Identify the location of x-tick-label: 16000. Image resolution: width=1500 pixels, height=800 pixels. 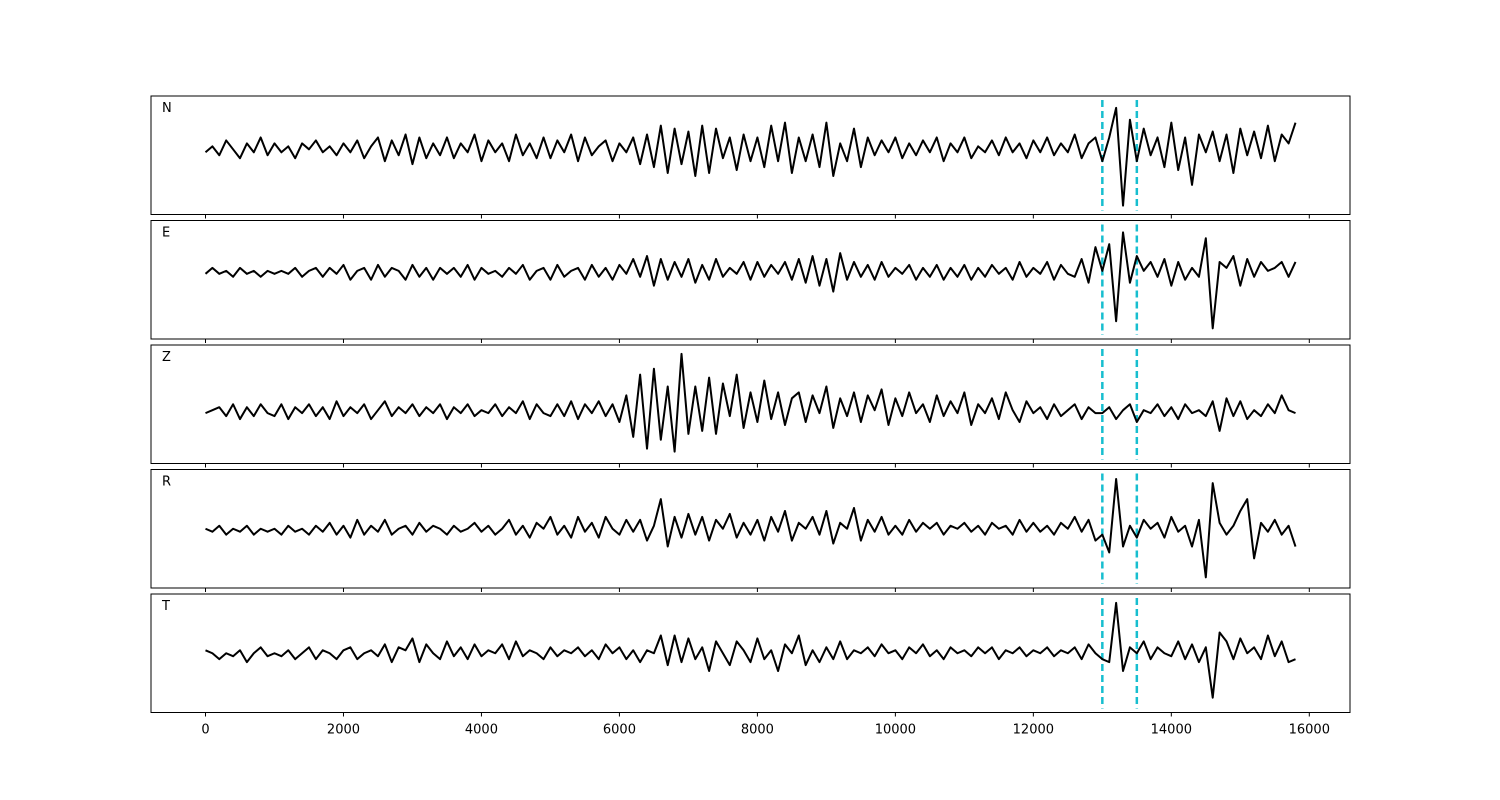
(1309, 730).